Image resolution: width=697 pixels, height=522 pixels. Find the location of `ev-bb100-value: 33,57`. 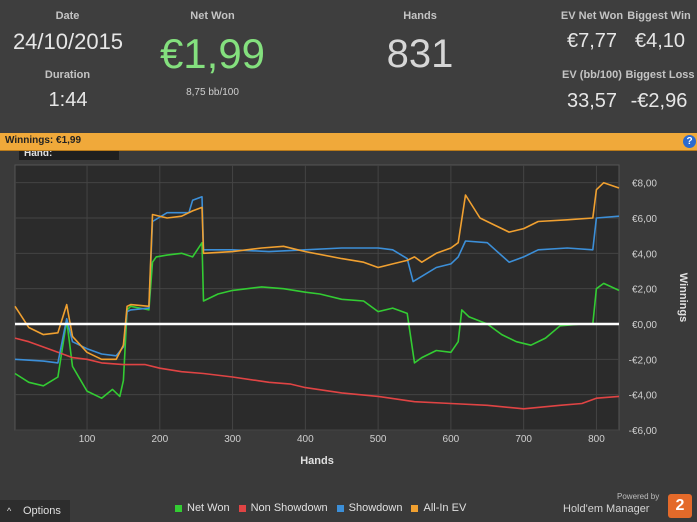

ev-bb100-value: 33,57 is located at coordinates (592, 101).